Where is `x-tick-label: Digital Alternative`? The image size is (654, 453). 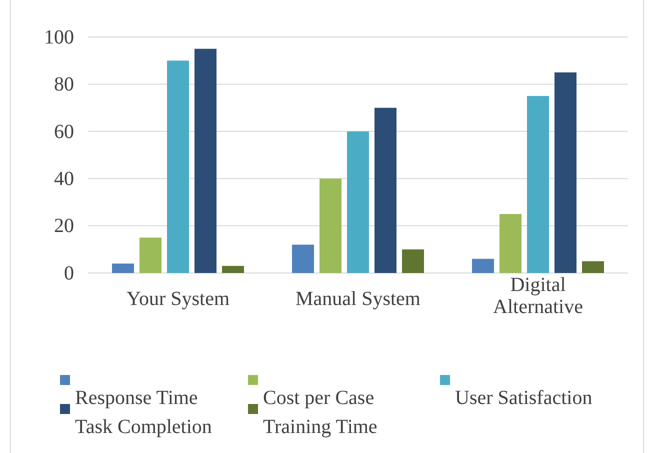
x-tick-label: Digital Alternative is located at coordinates (538, 296).